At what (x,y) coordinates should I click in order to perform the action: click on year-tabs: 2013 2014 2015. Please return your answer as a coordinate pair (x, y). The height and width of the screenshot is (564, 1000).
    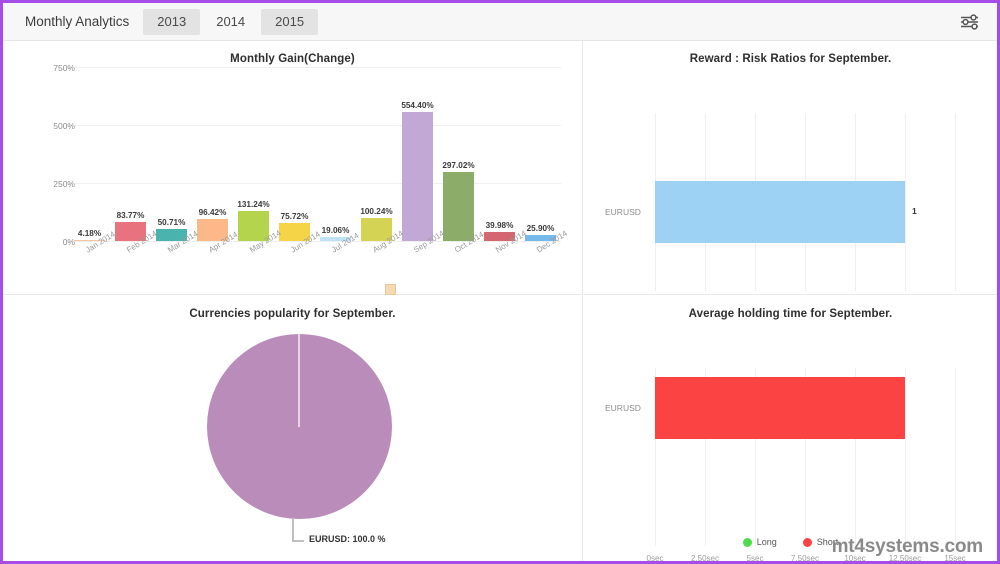
    Looking at the image, I should click on (231, 21).